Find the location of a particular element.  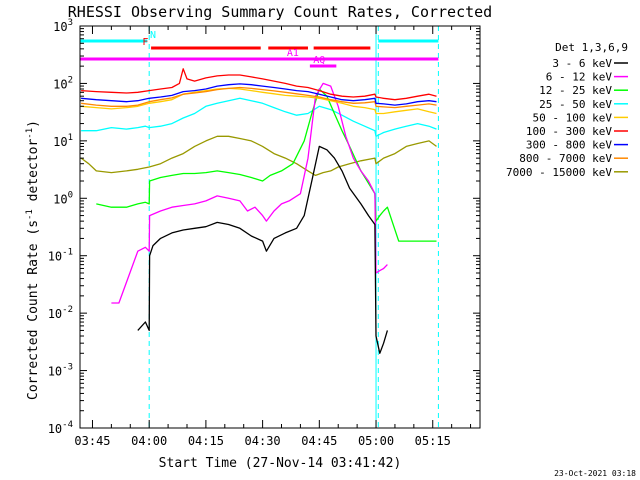

legend-label: 100 - 300 keV is located at coordinates (569, 131).